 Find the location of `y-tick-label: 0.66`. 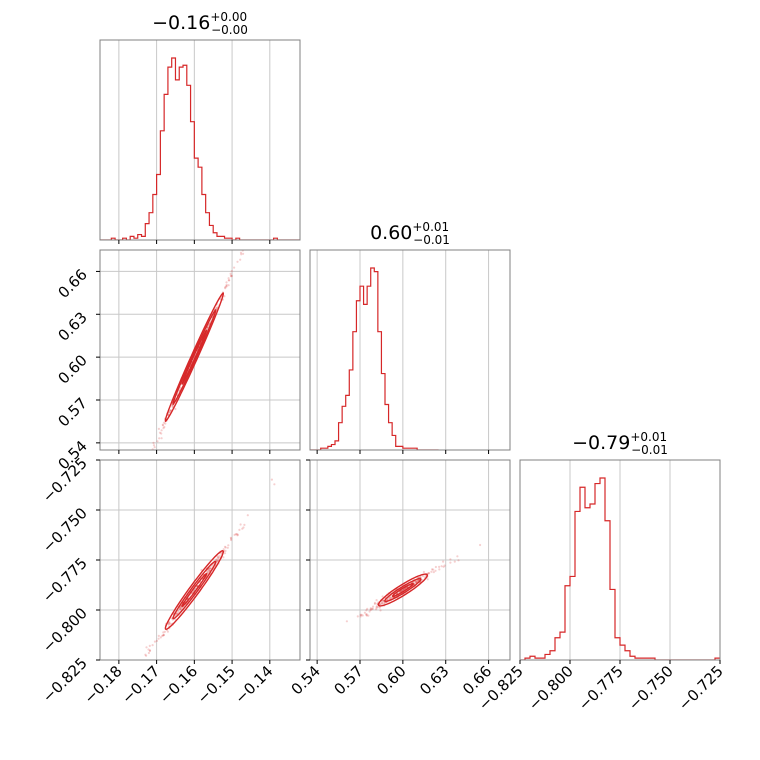

y-tick-label: 0.66 is located at coordinates (72, 284).